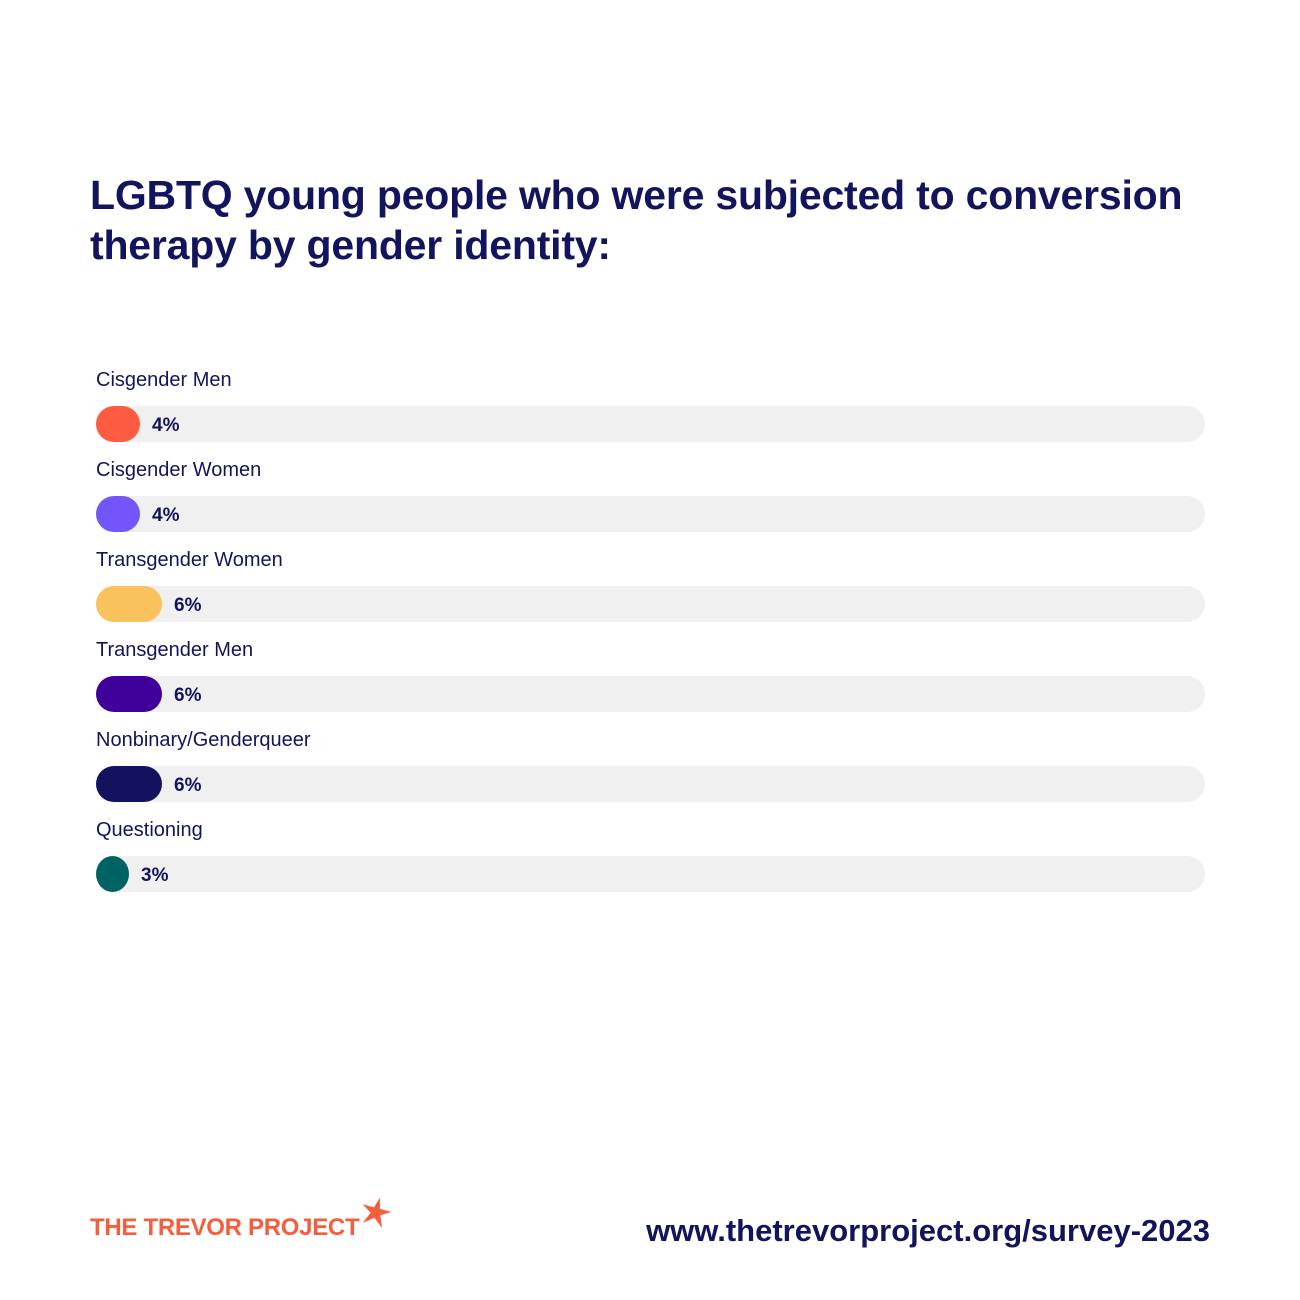 The height and width of the screenshot is (1300, 1300). Describe the element at coordinates (928, 1230) in the screenshot. I see `survey-url: www.thetrevorproject.org/survey-2023` at that location.